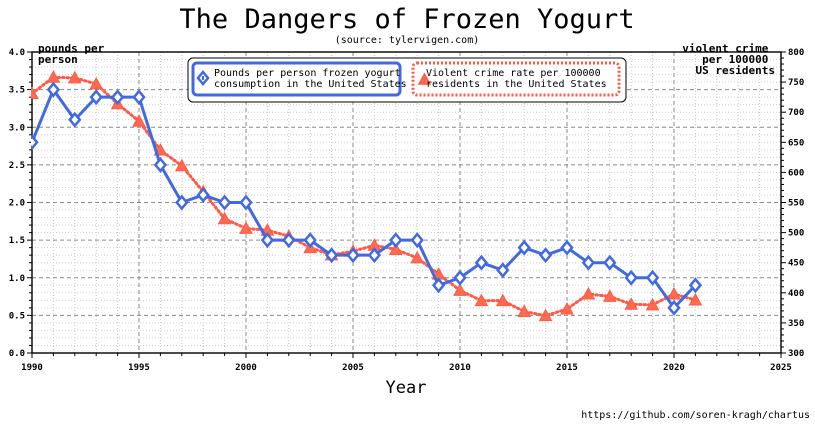  I want to click on y-left-tick-label: 2.0, so click(17, 204).